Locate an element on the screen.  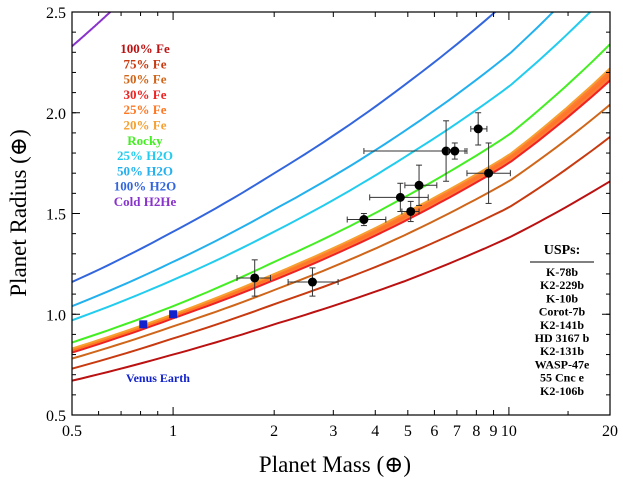
usp-item: WASP-47e is located at coordinates (562, 364).